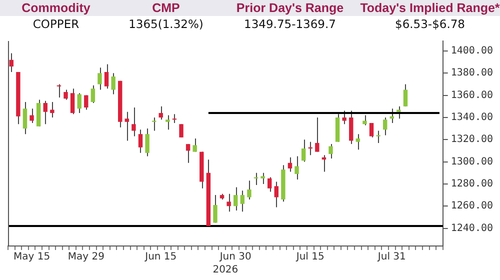  Describe the element at coordinates (472, 162) in the screenshot. I see `y-tick-label: 1300.00` at that location.